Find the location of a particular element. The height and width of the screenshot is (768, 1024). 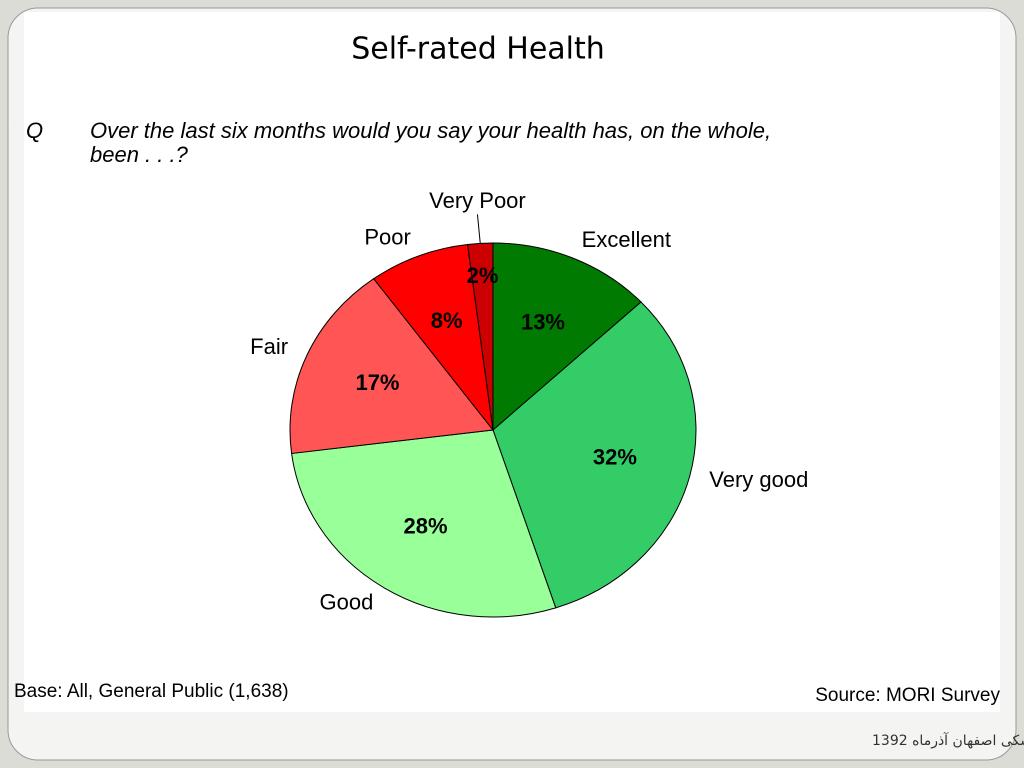

value-label: 8% is located at coordinates (447, 320).